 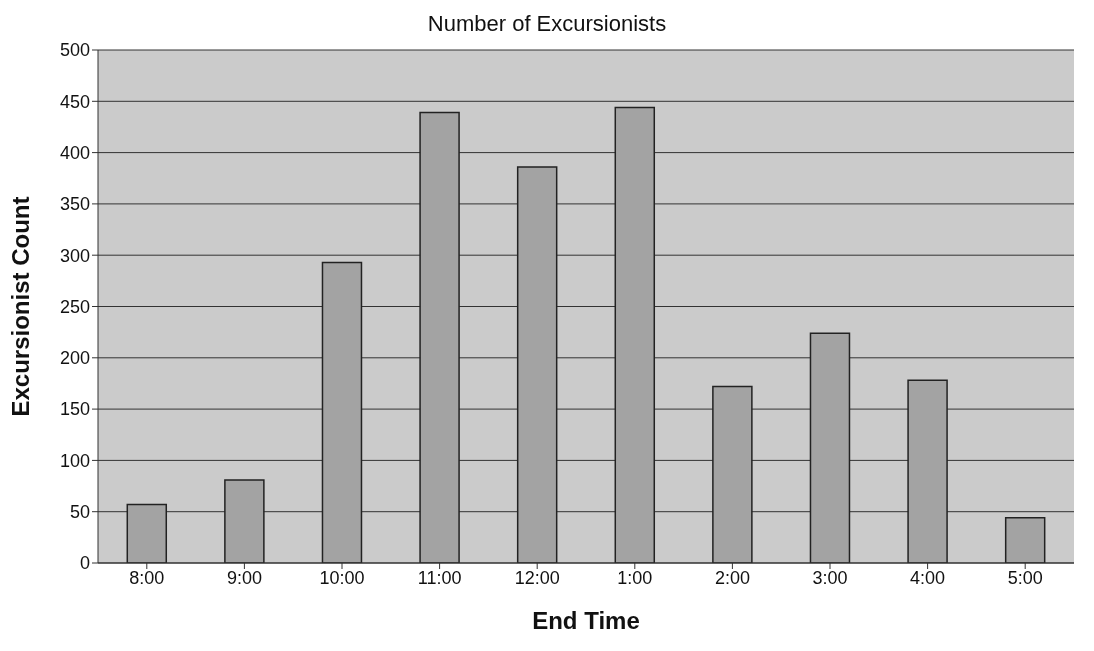 I want to click on y-tick-label: 500, so click(x=74, y=50).